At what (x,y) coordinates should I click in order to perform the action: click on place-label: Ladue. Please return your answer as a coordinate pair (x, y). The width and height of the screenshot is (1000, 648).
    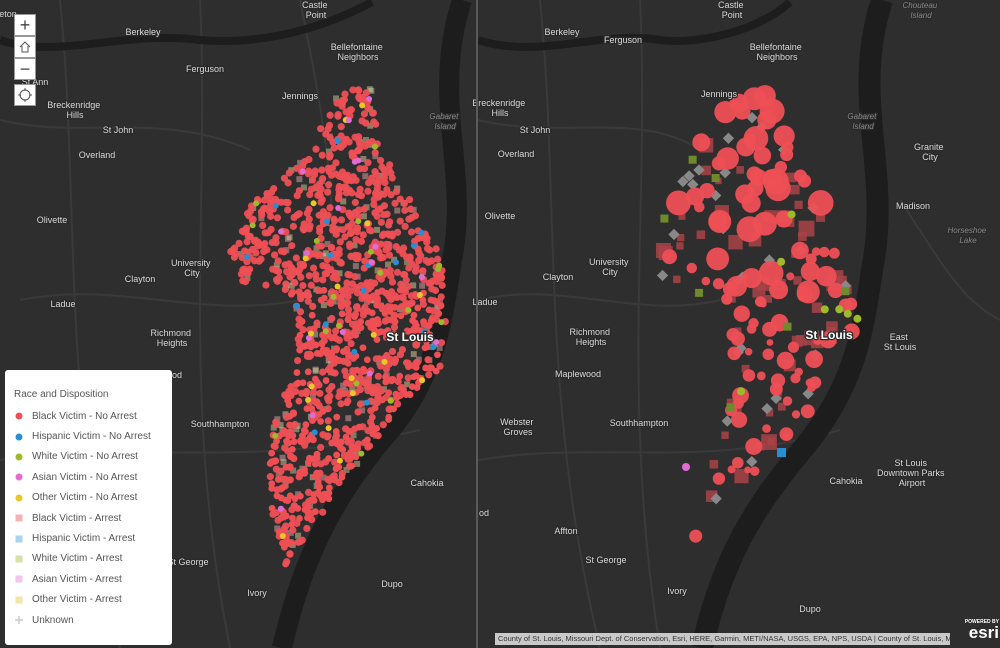
    Looking at the image, I should click on (484, 302).